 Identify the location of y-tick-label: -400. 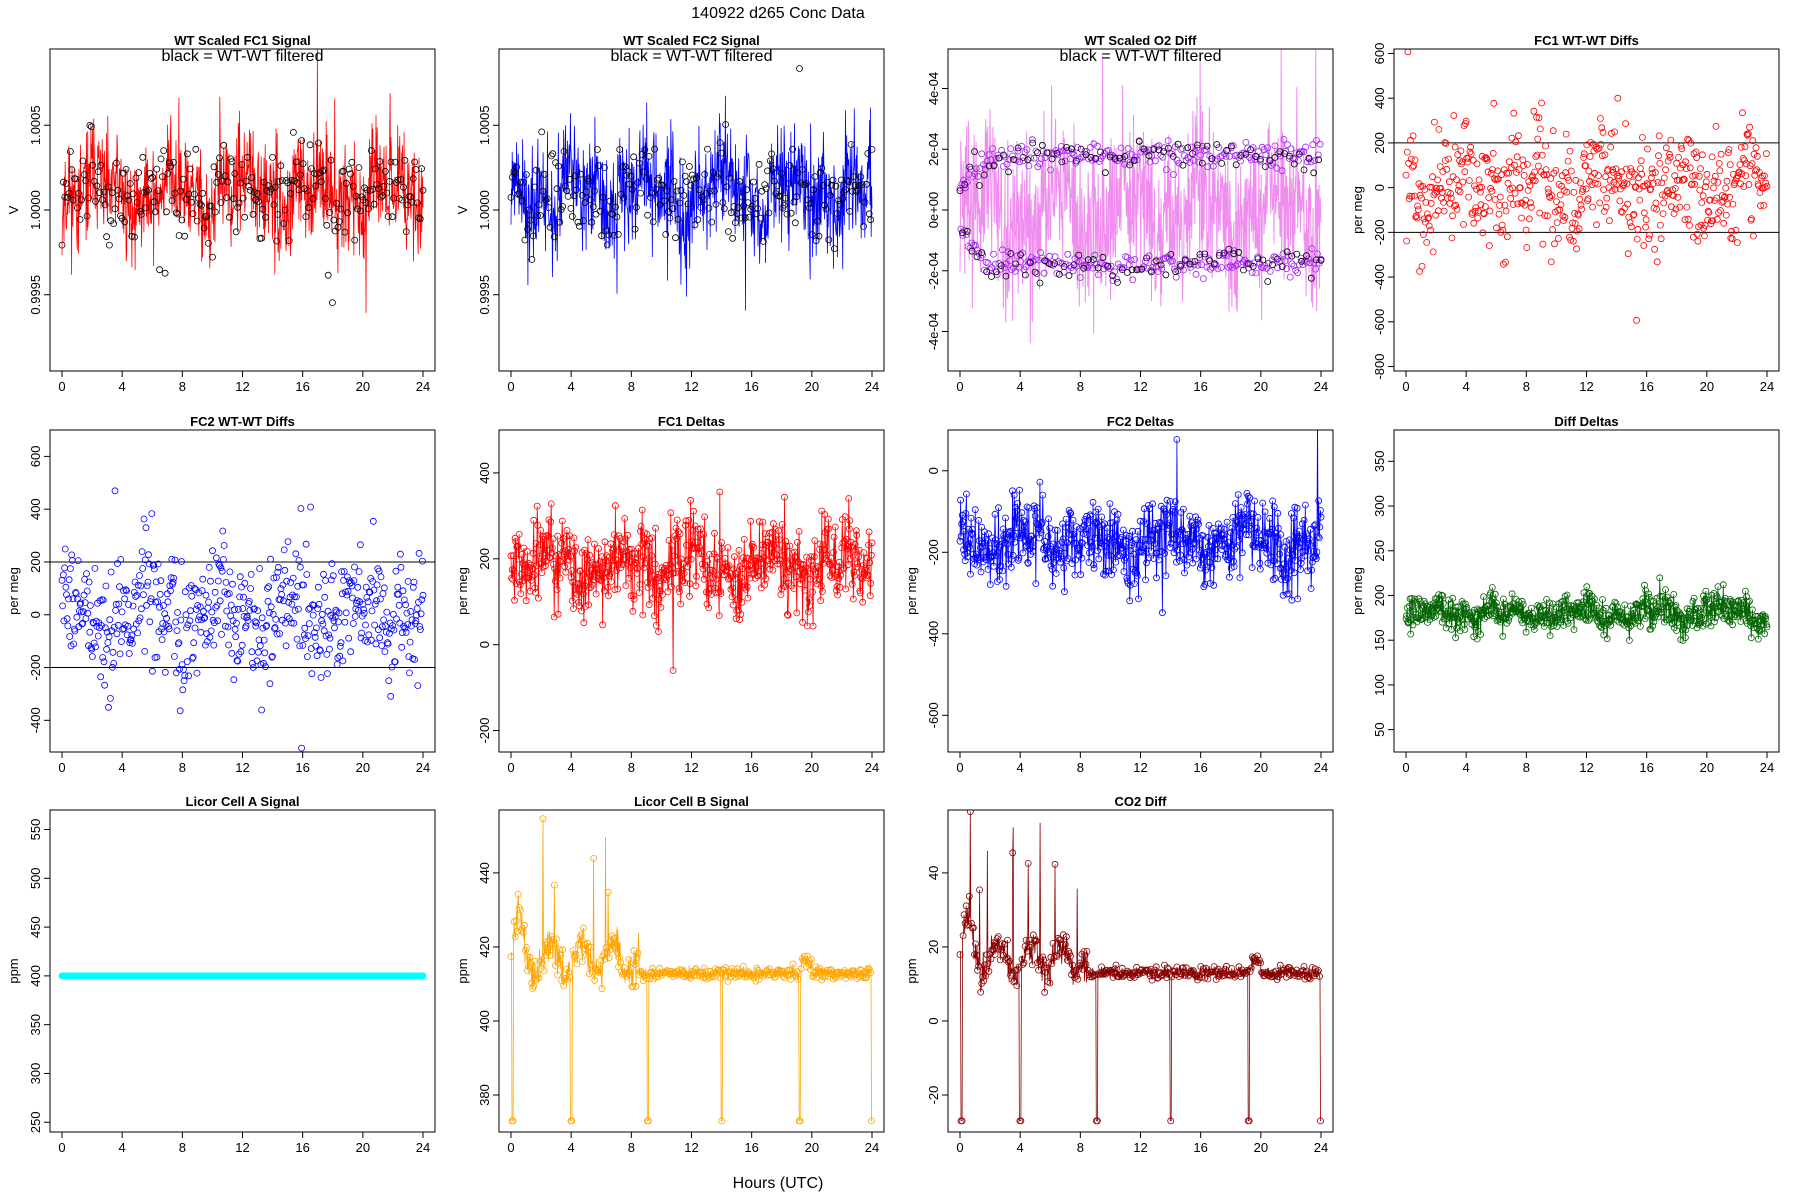
(35, 720).